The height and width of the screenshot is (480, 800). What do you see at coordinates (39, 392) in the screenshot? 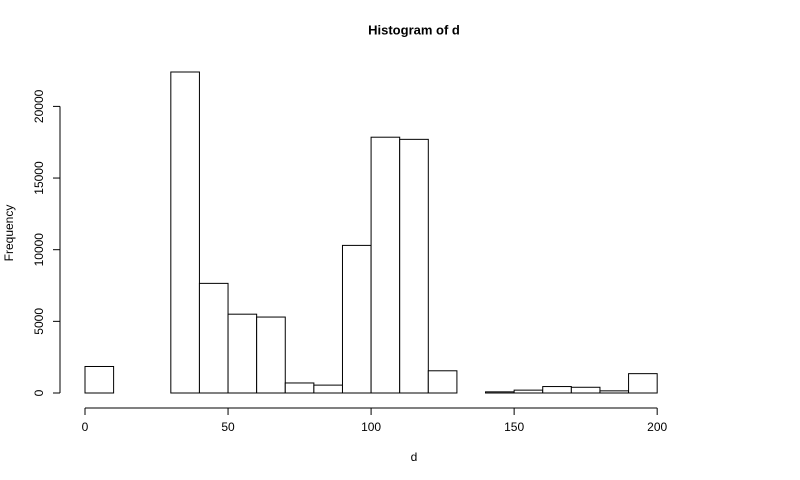
I see `y-tick-label: 0` at bounding box center [39, 392].